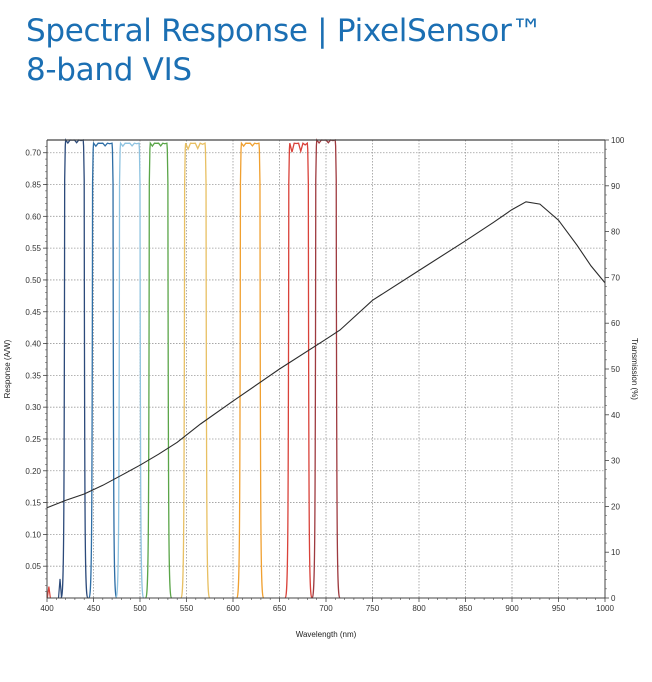 The image size is (652, 682). What do you see at coordinates (466, 608) in the screenshot?
I see `x-tick-label: 850` at bounding box center [466, 608].